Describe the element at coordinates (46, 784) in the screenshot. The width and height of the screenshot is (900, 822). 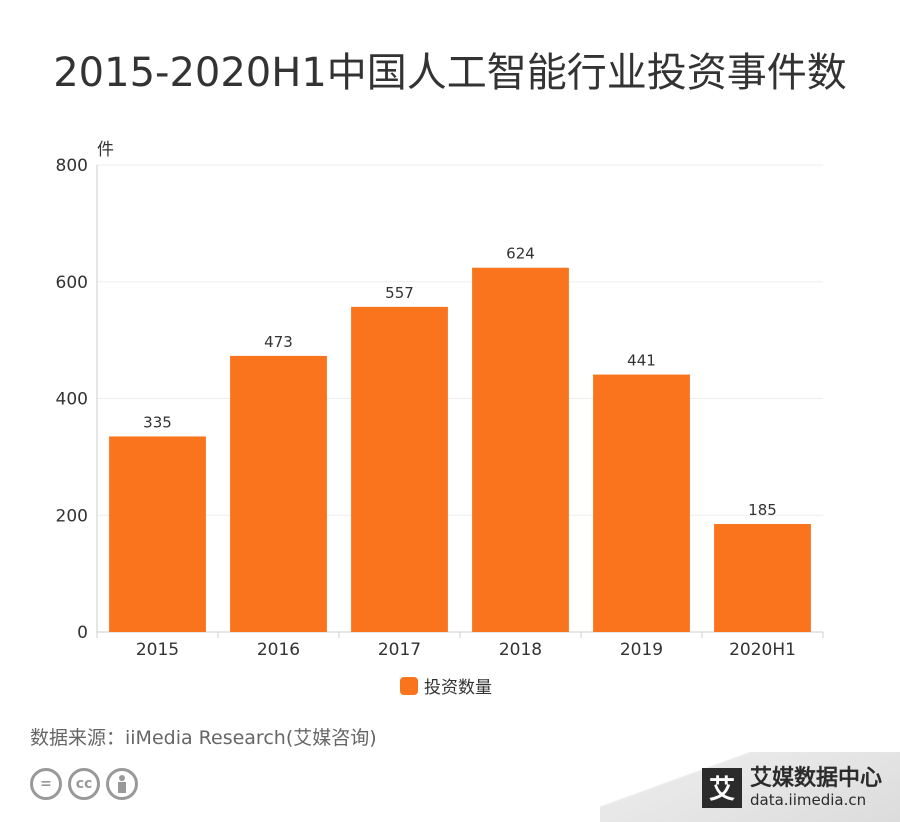
I see `equals-icon: =` at that location.